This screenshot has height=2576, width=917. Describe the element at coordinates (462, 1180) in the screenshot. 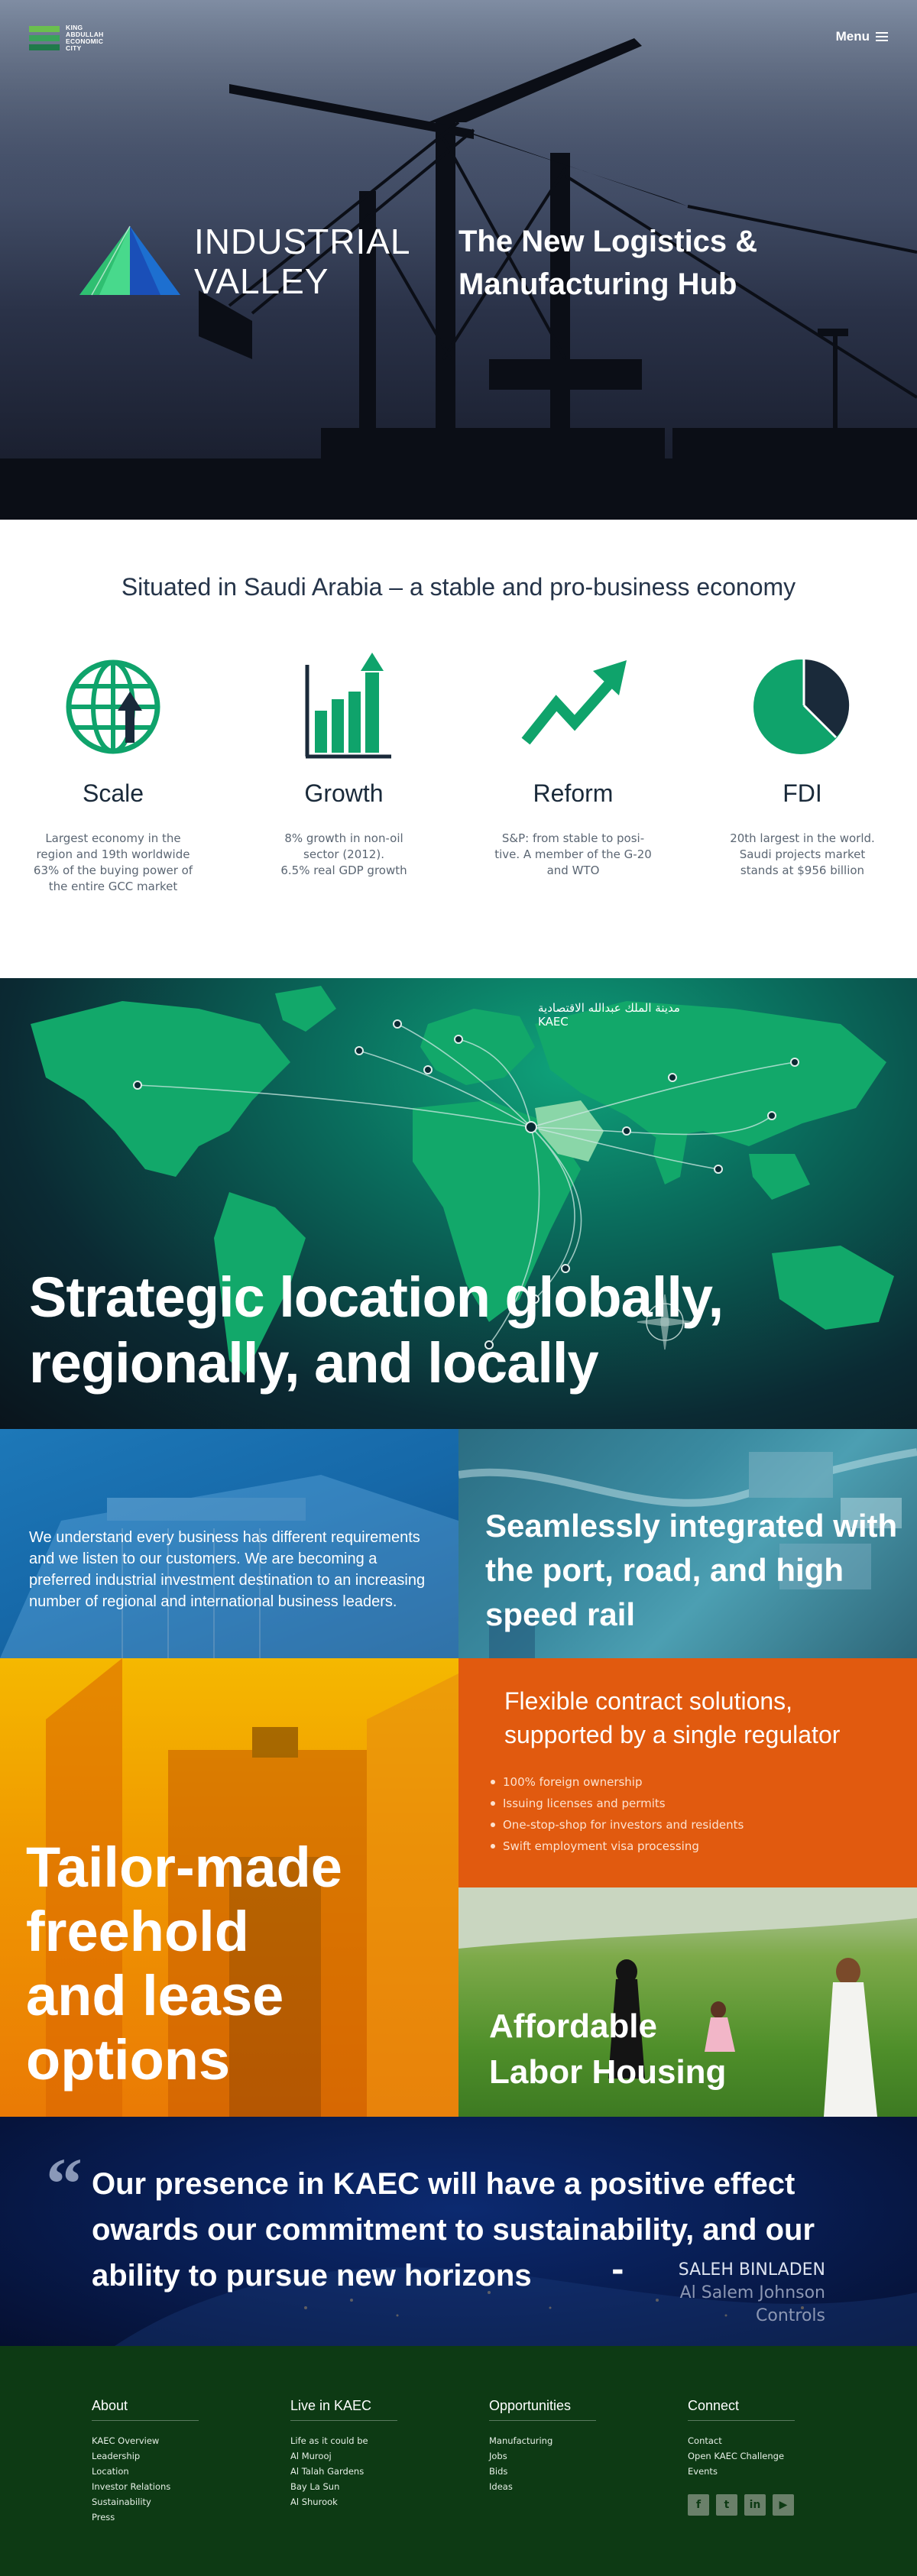

I see `world-map-graphic` at that location.